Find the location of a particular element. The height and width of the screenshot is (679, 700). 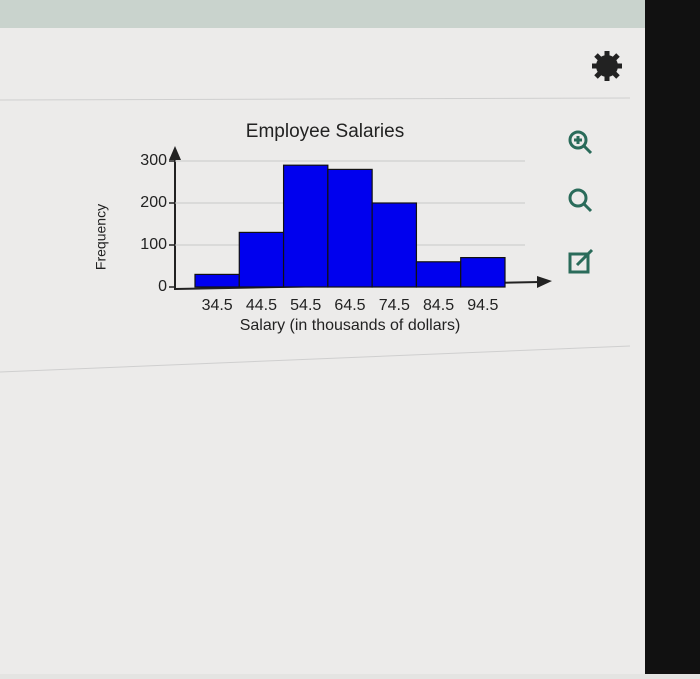

open-icon is located at coordinates (581, 261).